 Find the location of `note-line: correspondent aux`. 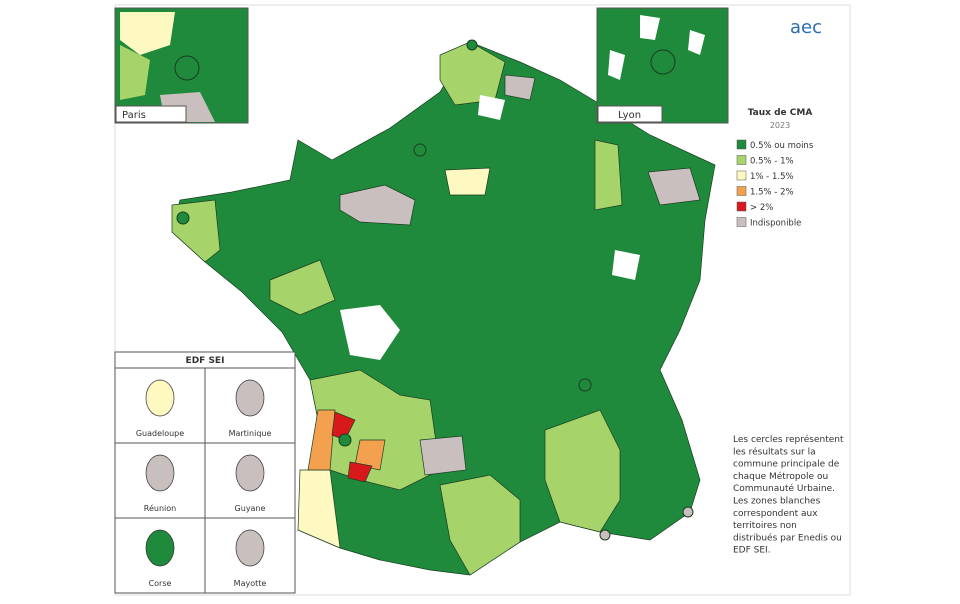

note-line: correspondent aux is located at coordinates (775, 514).